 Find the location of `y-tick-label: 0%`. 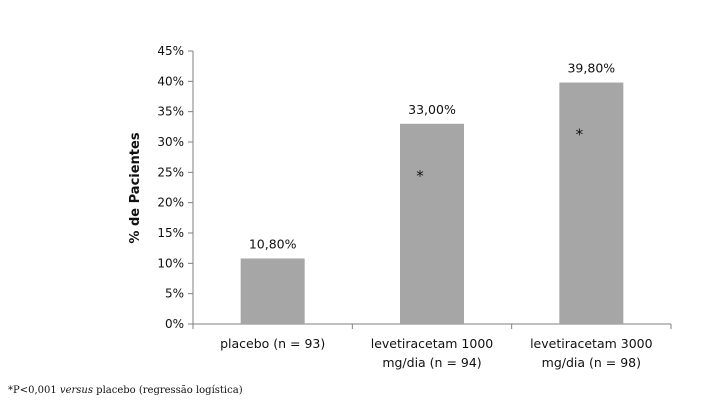

y-tick-label: 0% is located at coordinates (174, 324).